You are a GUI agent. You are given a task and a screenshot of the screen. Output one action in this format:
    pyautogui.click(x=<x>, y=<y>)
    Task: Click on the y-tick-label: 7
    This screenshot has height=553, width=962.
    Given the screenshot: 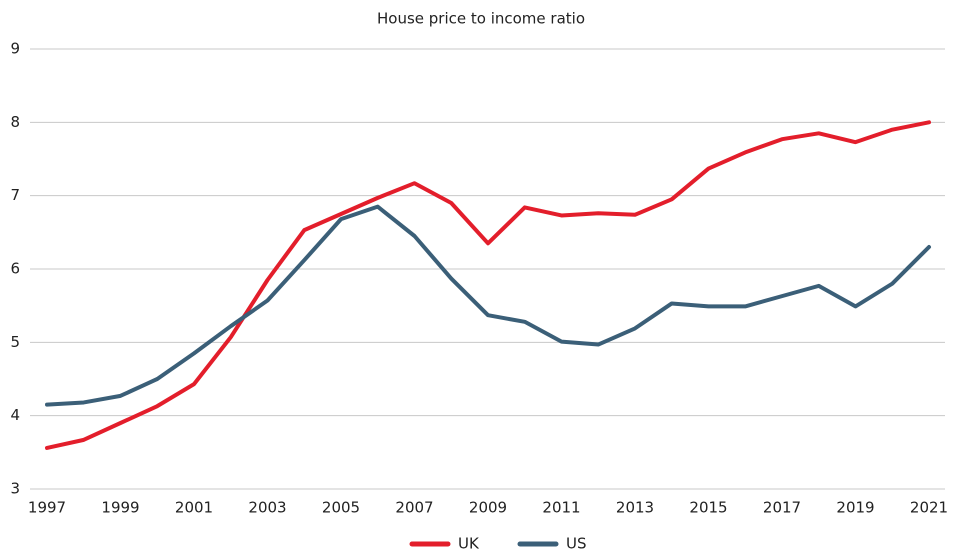 What is the action you would take?
    pyautogui.click(x=15, y=195)
    